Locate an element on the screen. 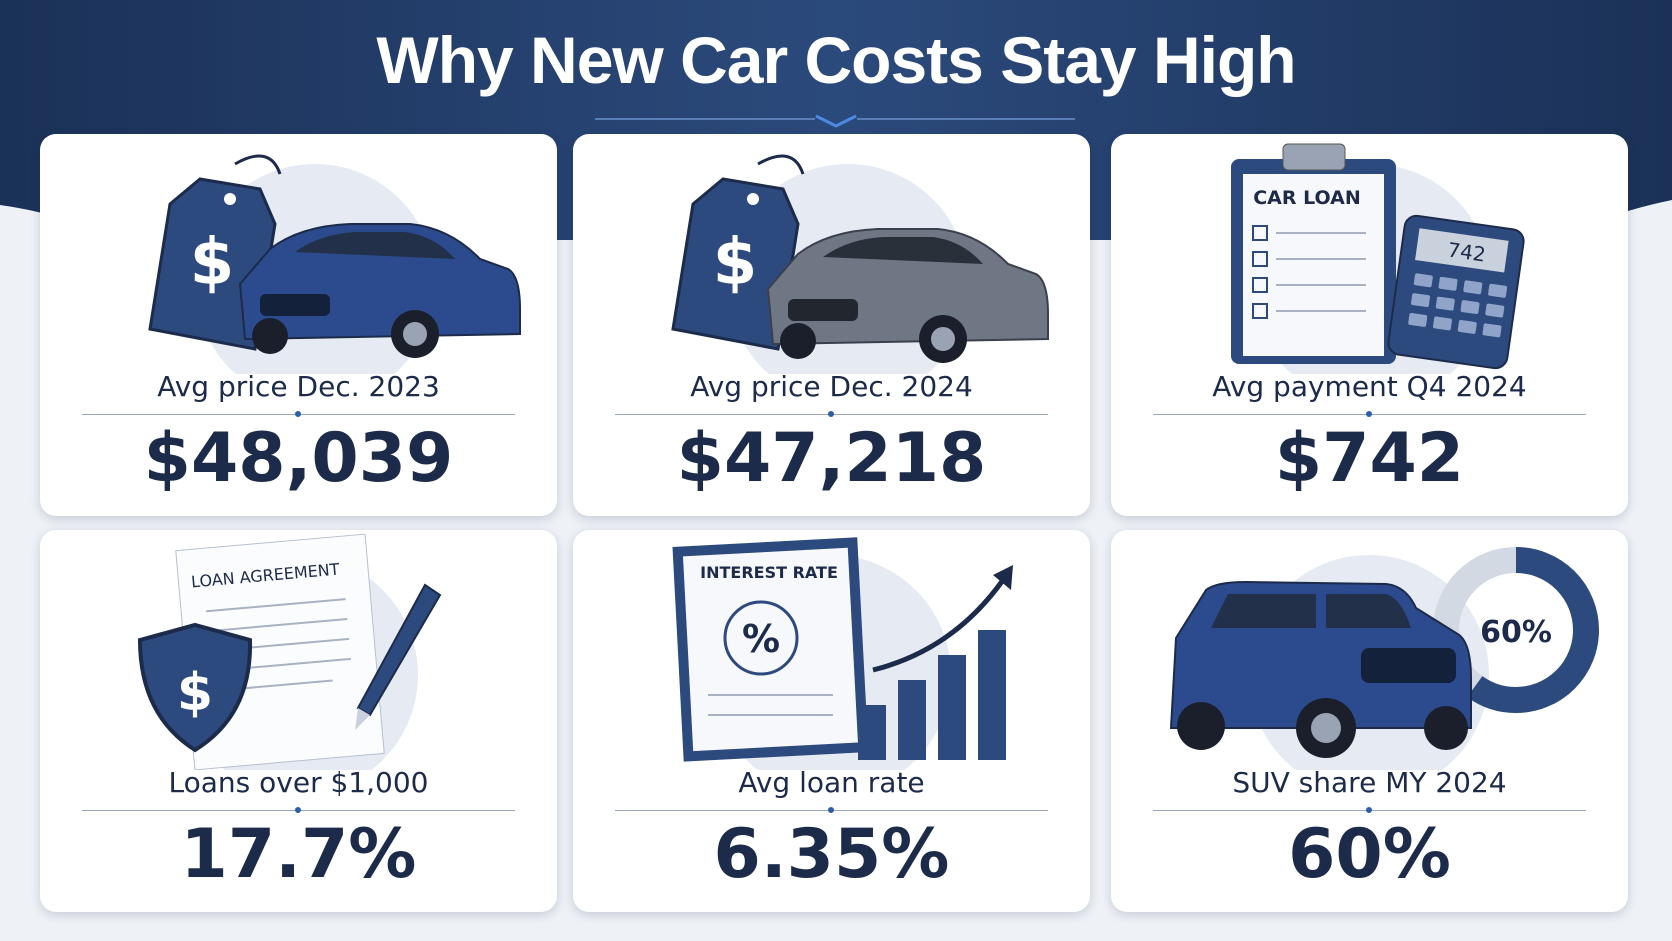 The image size is (1672, 941). stat-label: Avg payment Q4 2024 is located at coordinates (1369, 386).